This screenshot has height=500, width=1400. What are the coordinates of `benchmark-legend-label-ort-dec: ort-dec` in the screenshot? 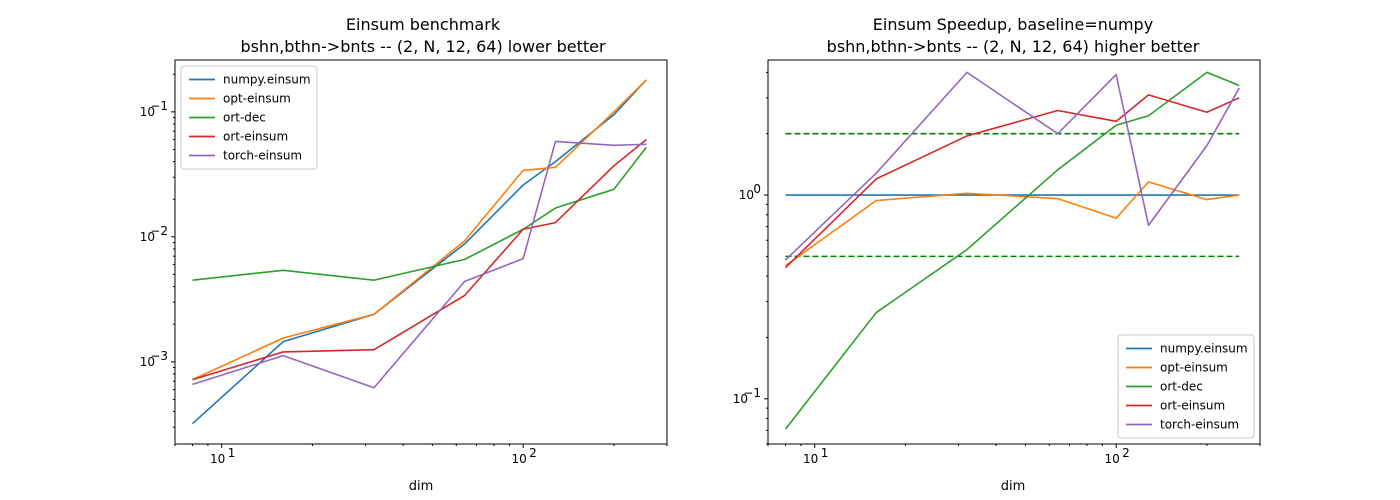 It's located at (244, 118).